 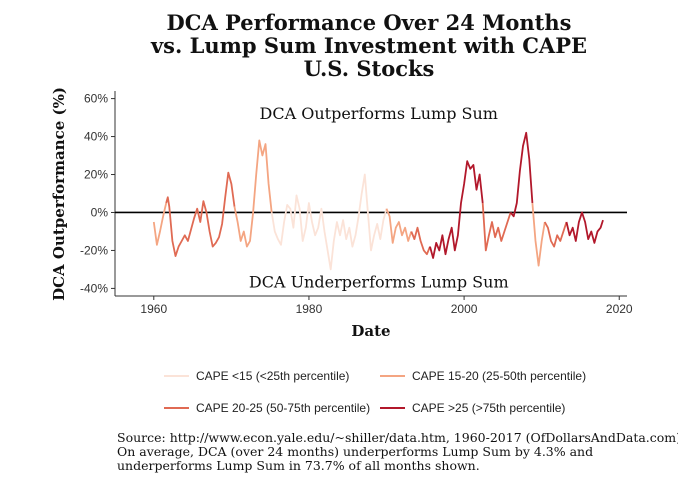 I want to click on legend-label-cape-20-25: CAPE 20-25 (50-75th percentile), so click(x=283, y=408).